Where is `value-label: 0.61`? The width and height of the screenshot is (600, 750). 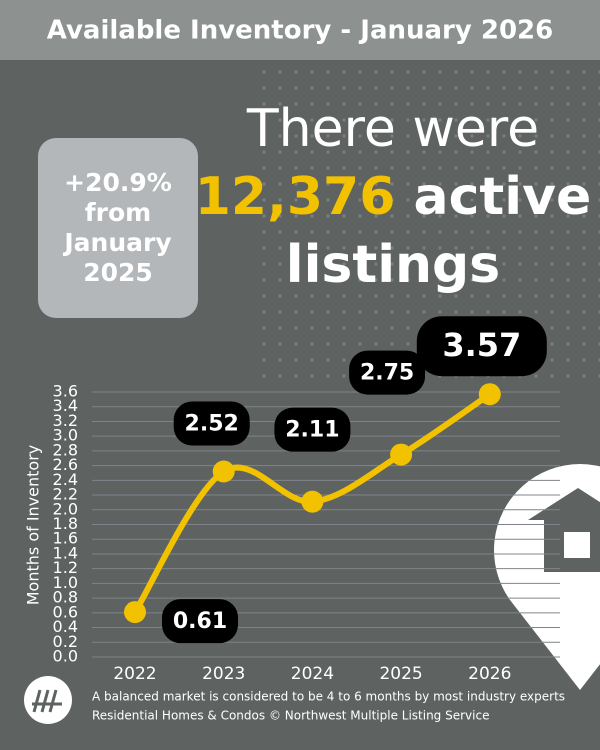 value-label: 0.61 is located at coordinates (200, 621).